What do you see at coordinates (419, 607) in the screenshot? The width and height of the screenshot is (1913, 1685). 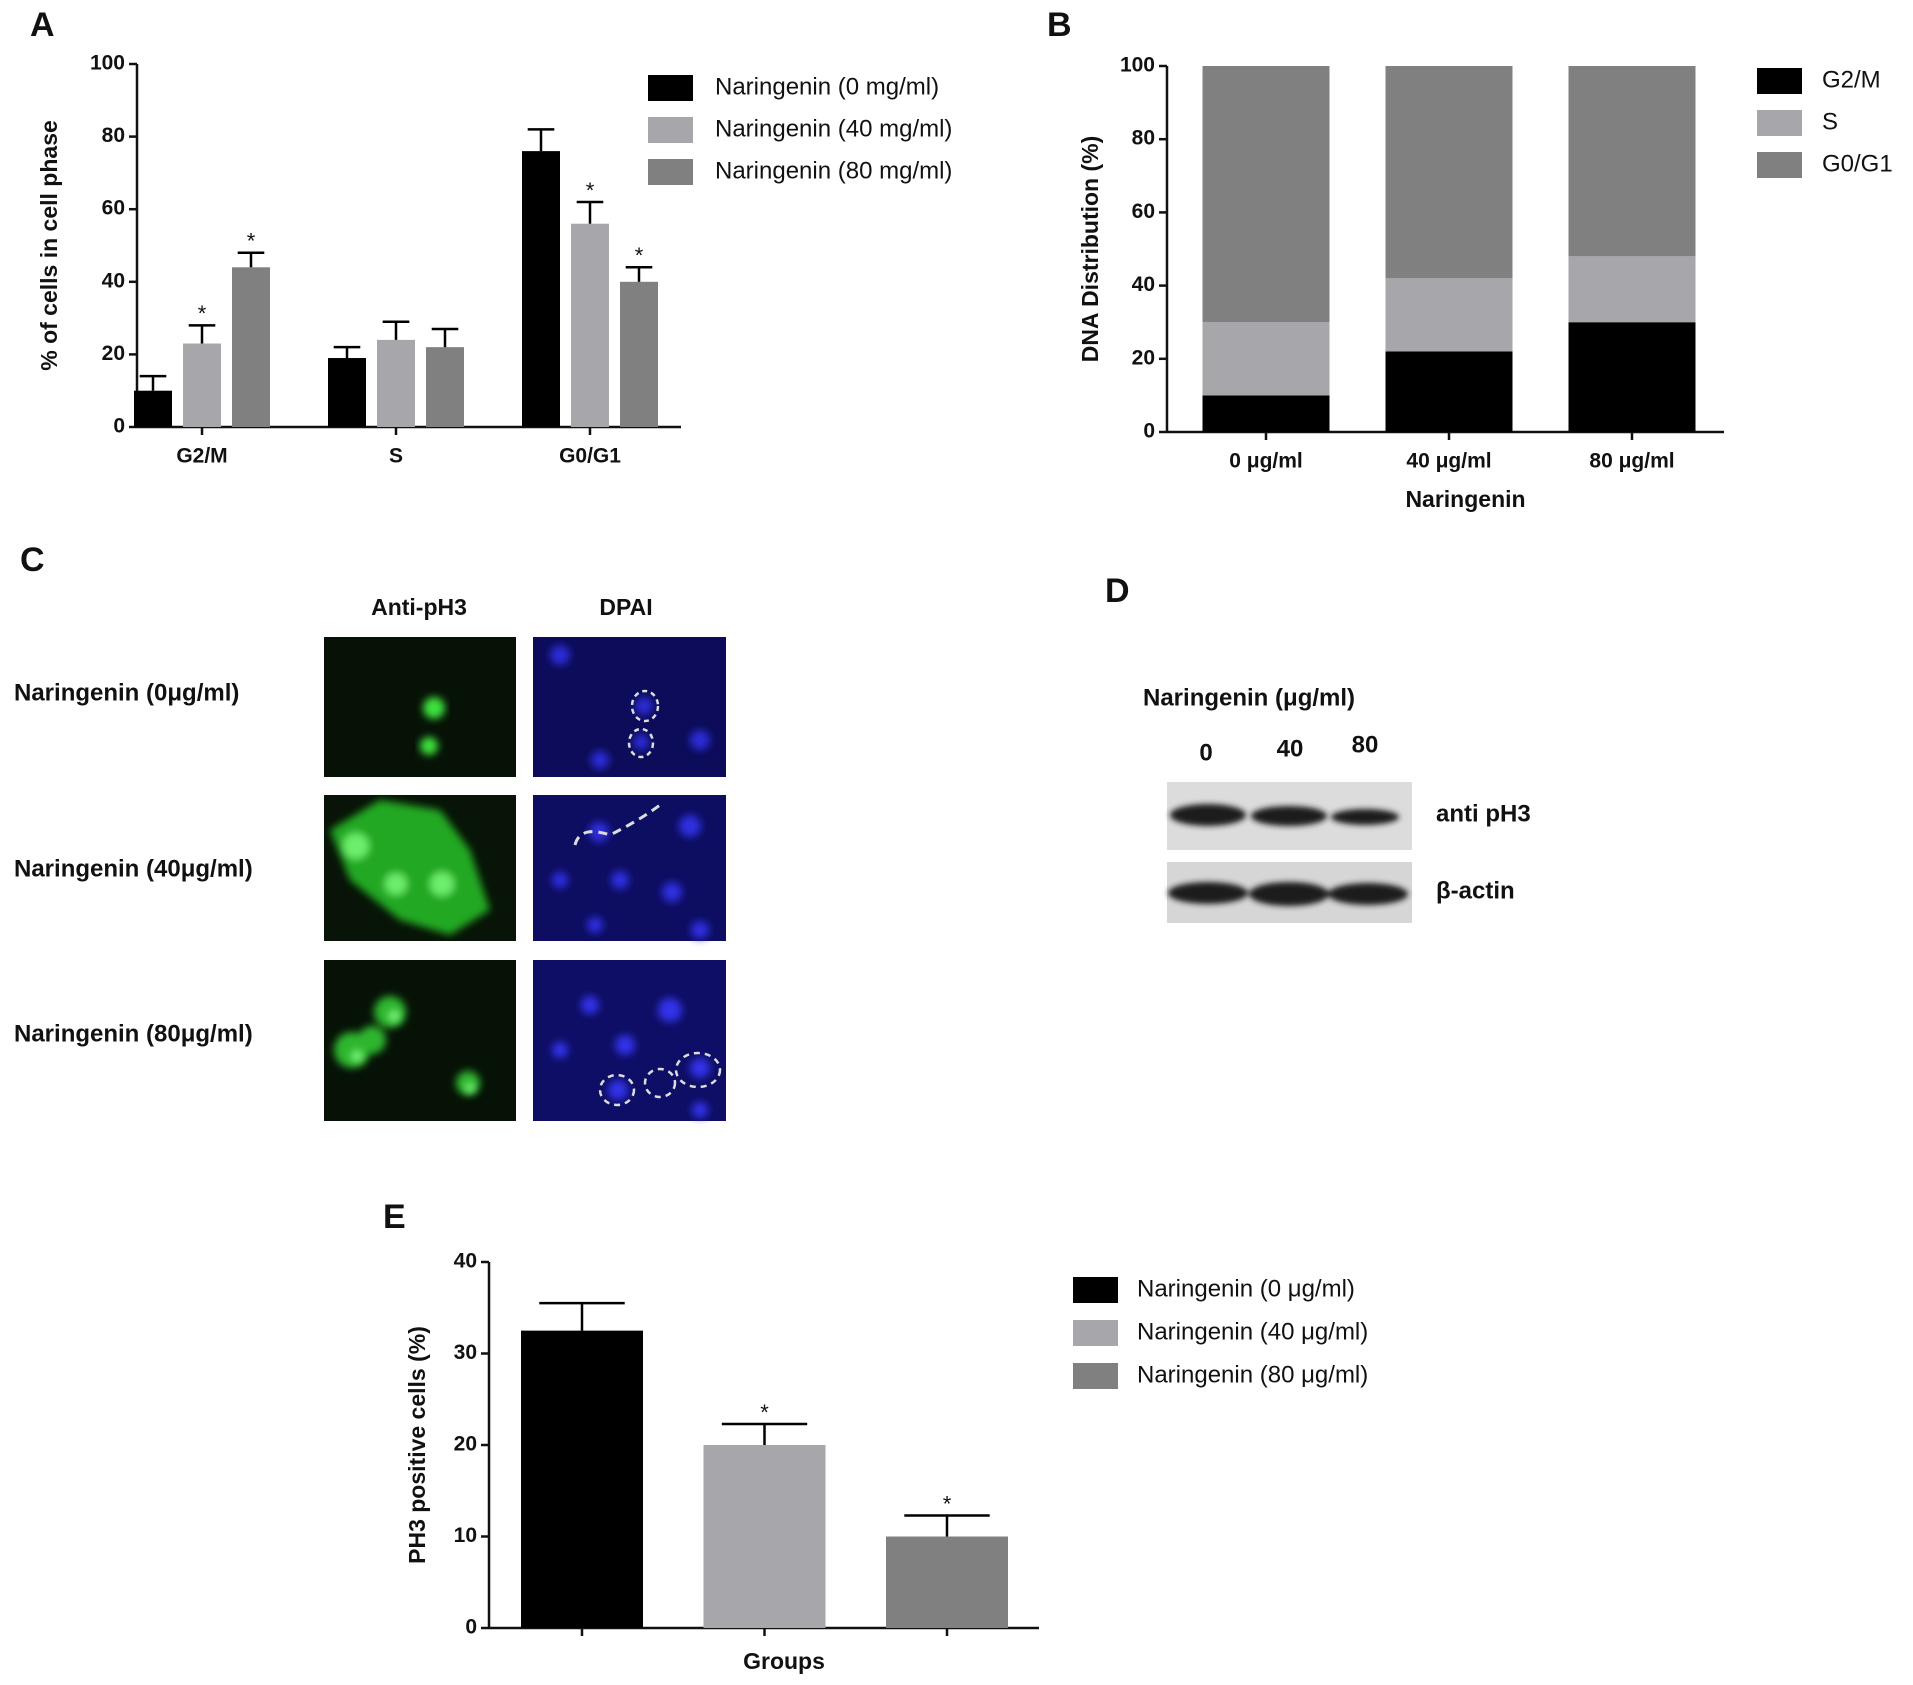 I see `column-header: Anti-pH3` at bounding box center [419, 607].